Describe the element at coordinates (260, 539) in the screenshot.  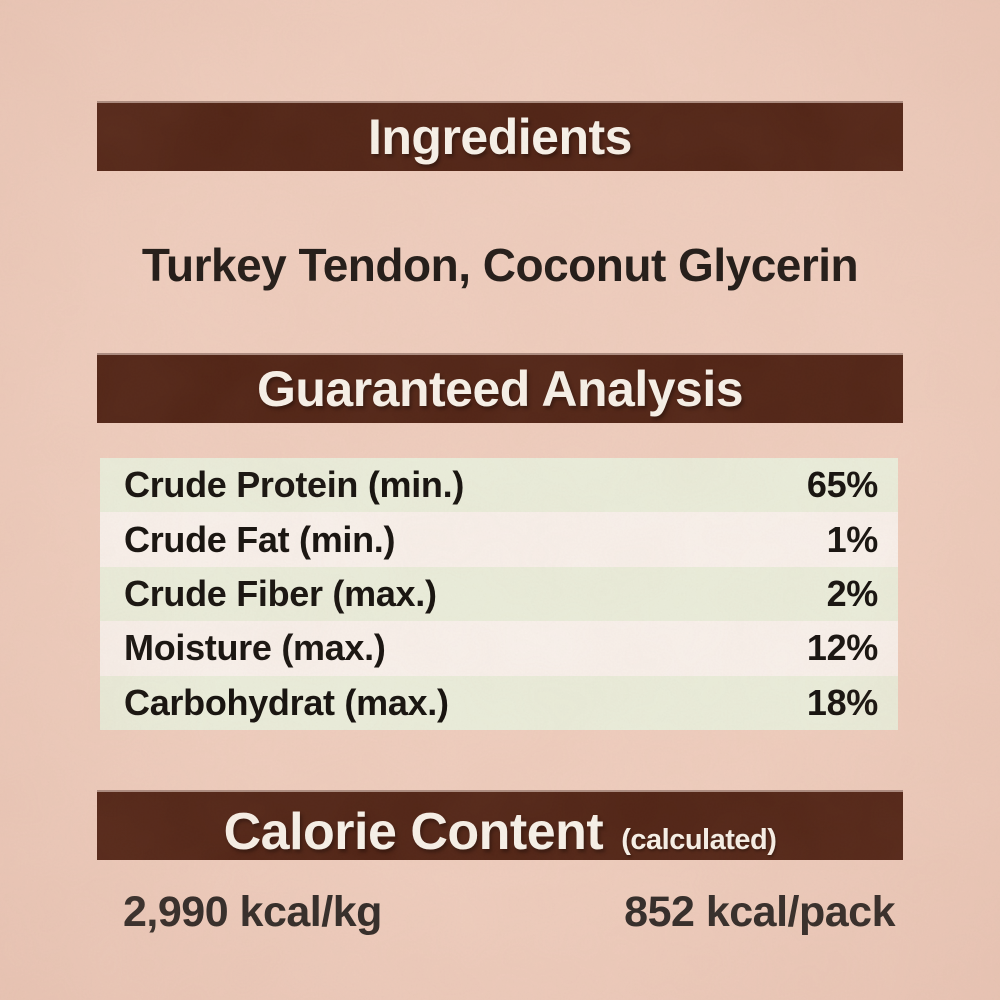
I see `nutrient-label: Crude Fat (min.)` at that location.